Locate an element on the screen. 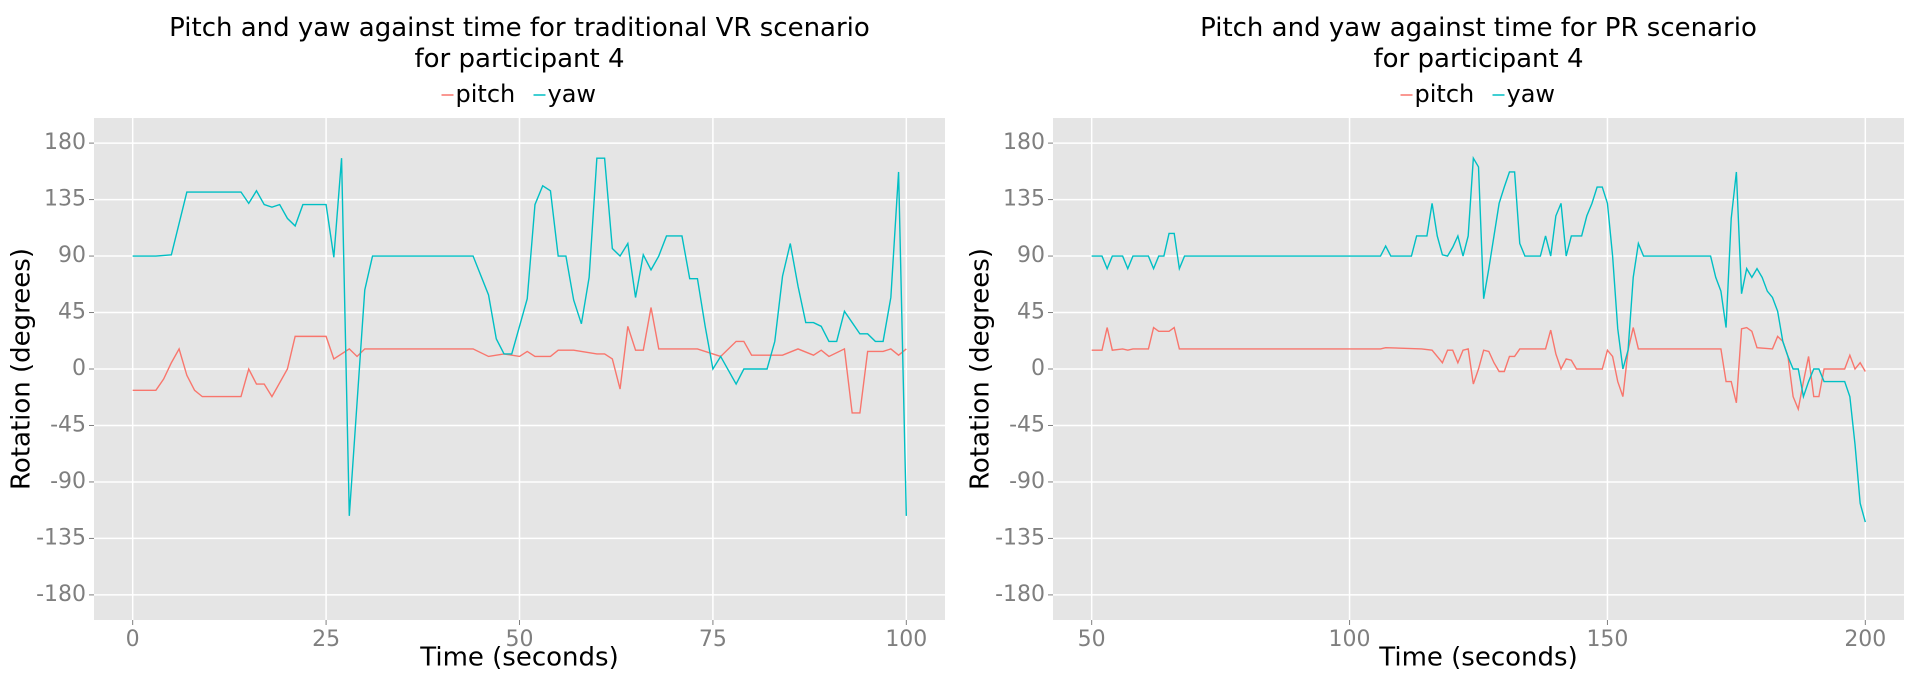  x-tick-label: 75 is located at coordinates (713, 639).